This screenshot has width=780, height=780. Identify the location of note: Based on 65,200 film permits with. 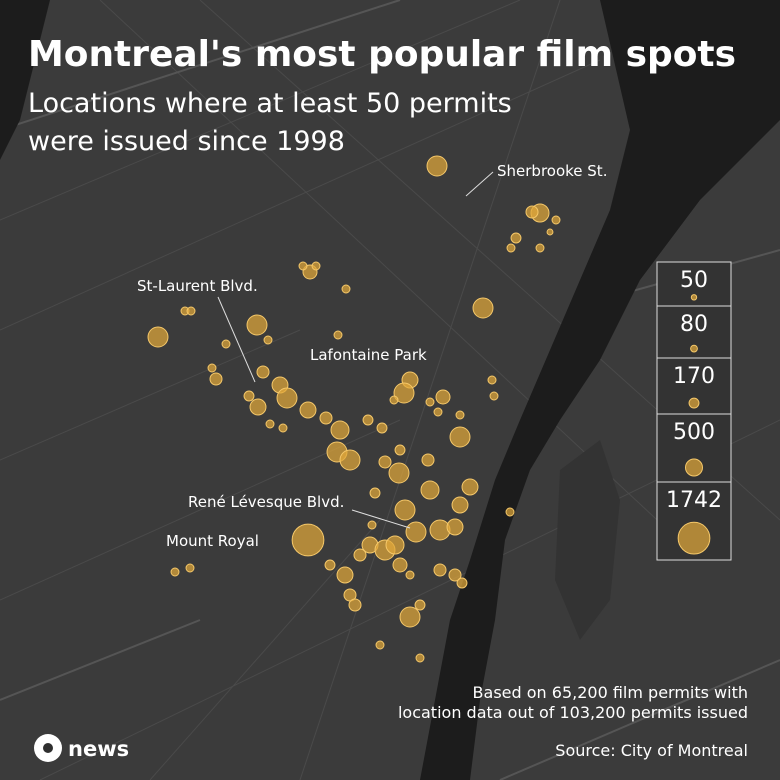
(610, 692).